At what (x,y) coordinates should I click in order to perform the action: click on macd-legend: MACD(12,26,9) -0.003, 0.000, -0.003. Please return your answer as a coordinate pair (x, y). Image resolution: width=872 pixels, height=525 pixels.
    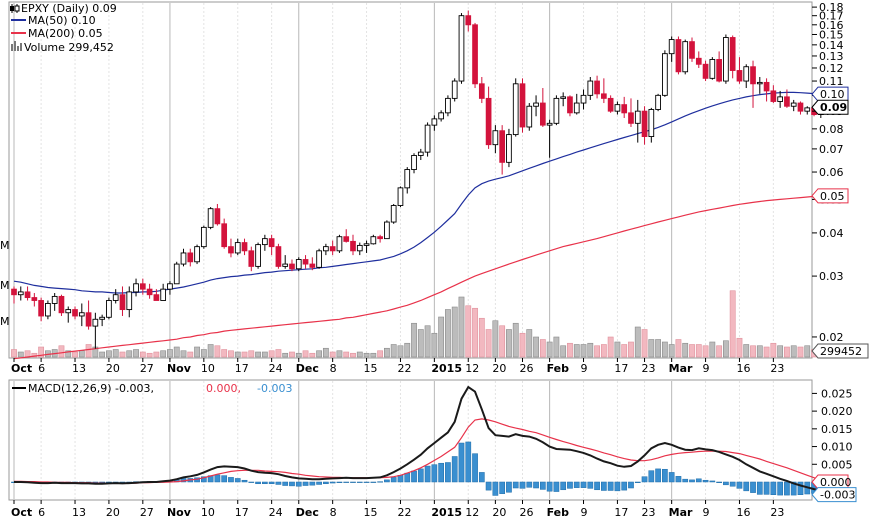
    Looking at the image, I should click on (152, 388).